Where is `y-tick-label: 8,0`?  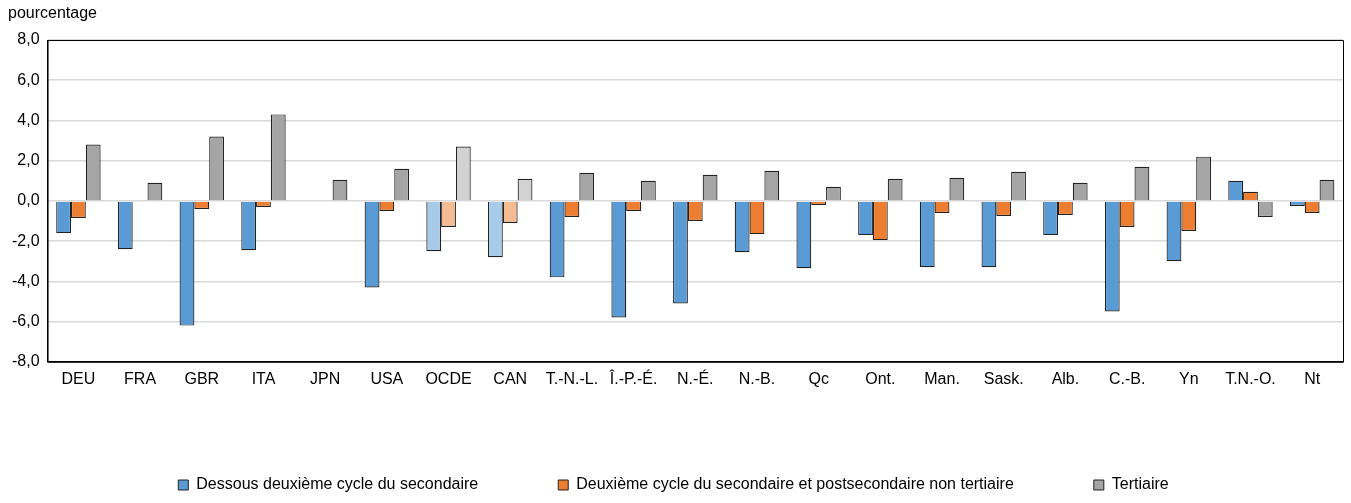 y-tick-label: 8,0 is located at coordinates (28, 39).